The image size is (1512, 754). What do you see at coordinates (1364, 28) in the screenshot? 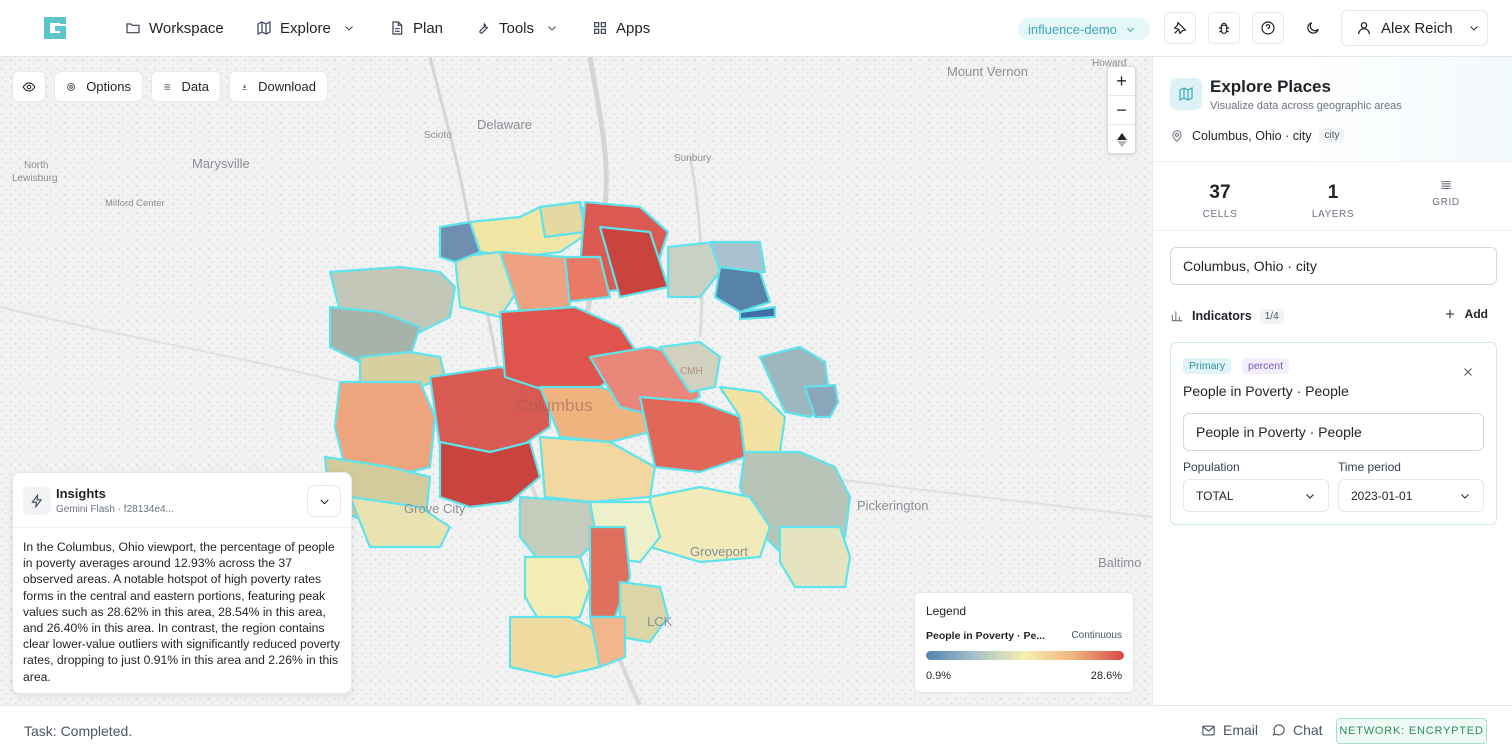
I see `user-icon` at bounding box center [1364, 28].